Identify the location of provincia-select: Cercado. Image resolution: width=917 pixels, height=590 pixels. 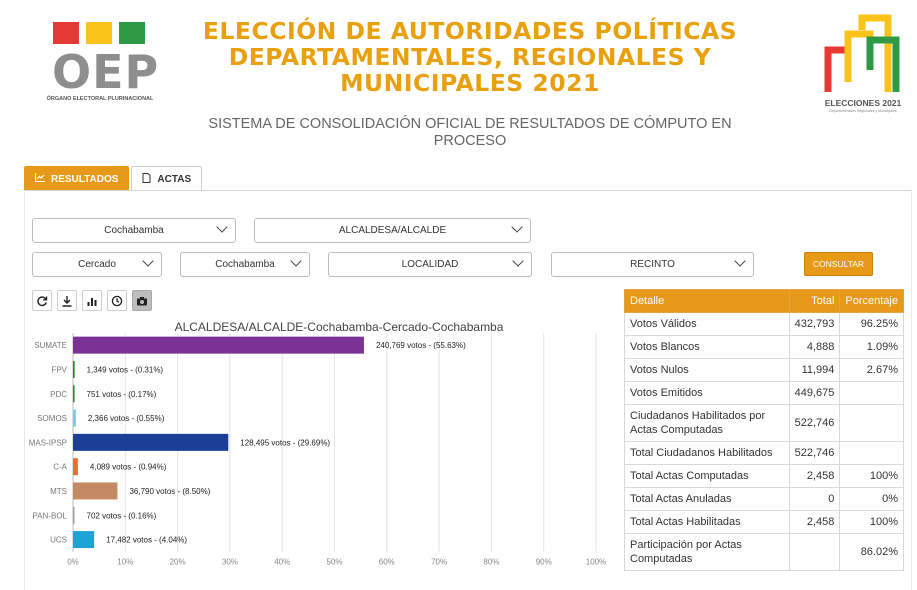
(97, 264).